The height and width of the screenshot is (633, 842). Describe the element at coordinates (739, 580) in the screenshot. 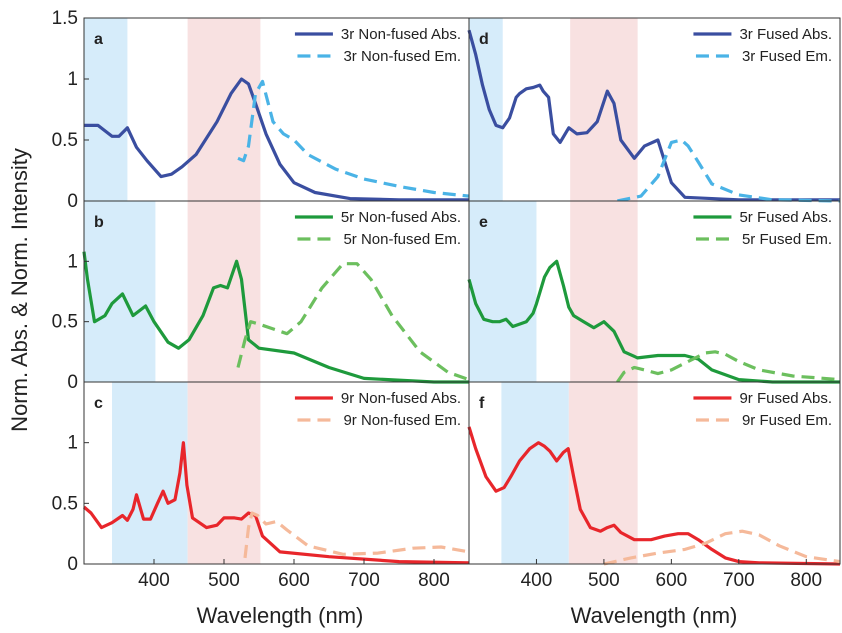

I see `x-tick-label-f-3: 700` at that location.